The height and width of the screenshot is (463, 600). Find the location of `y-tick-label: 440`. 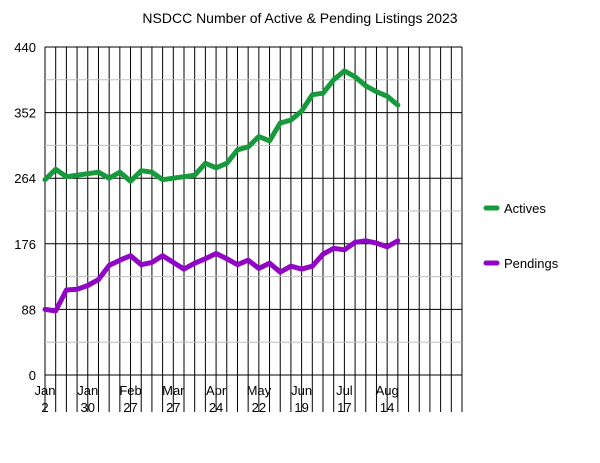

y-tick-label: 440 is located at coordinates (25, 47).